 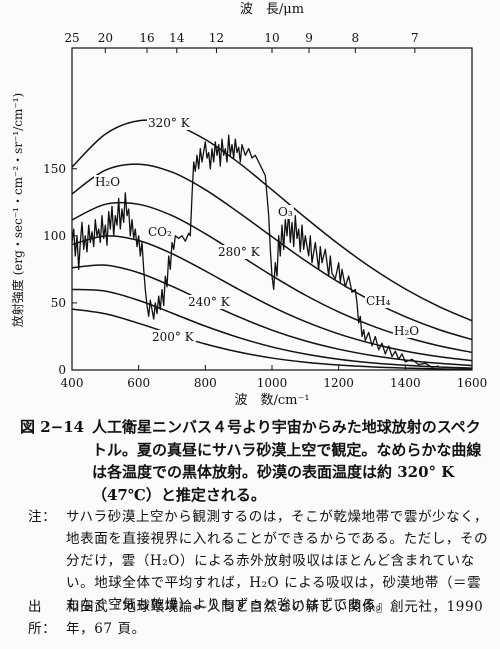 What do you see at coordinates (72, 383) in the screenshot?
I see `x-tick-label: 400` at bounding box center [72, 383].